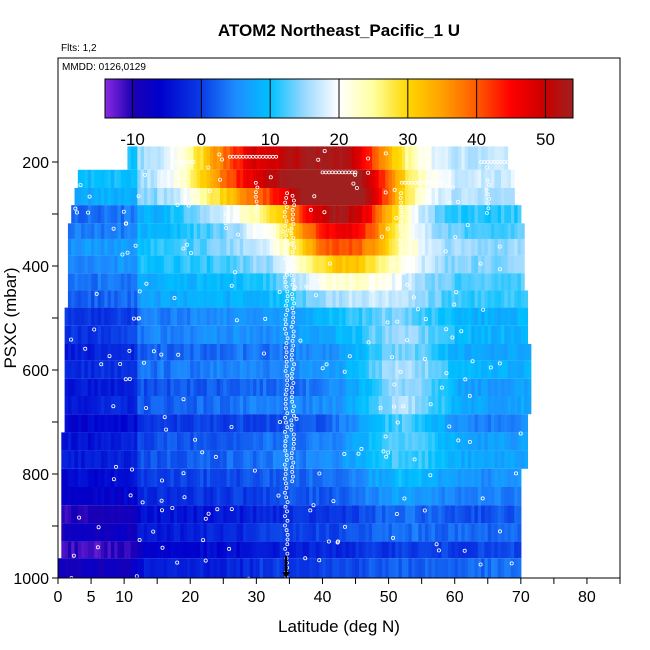  What do you see at coordinates (35, 267) in the screenshot?
I see `y-tick-label: 400` at bounding box center [35, 267].